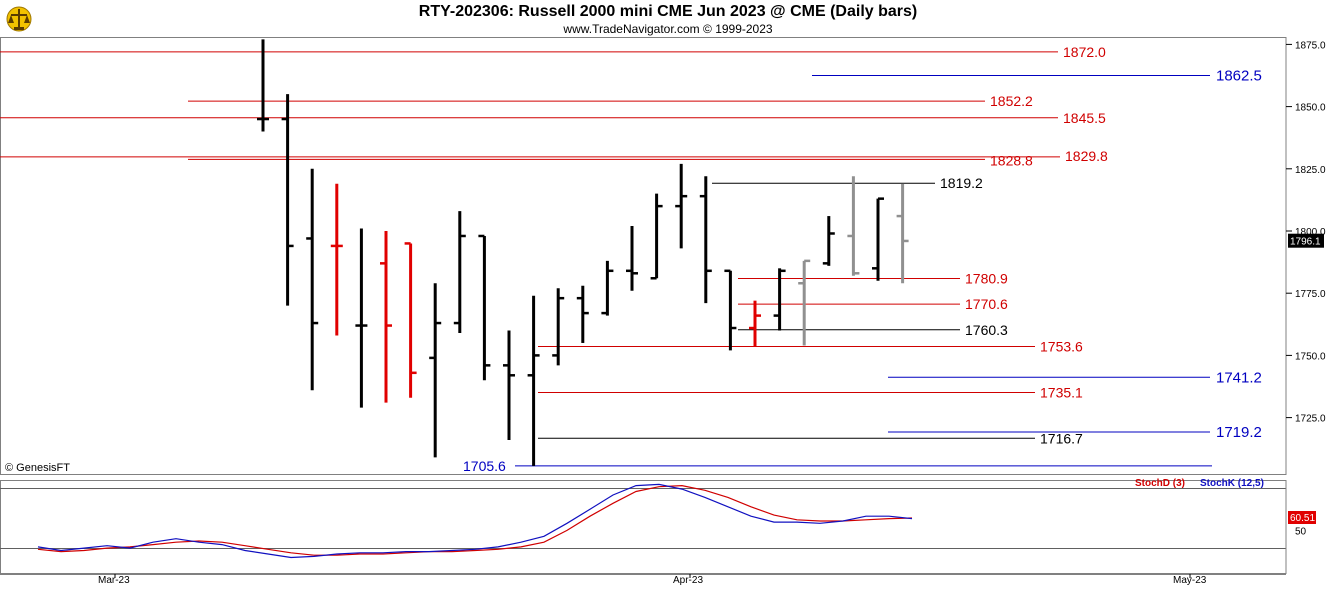 The image size is (1336, 591). Describe the element at coordinates (1310, 45) in the screenshot. I see `y-tick-label: 1875.0` at that location.